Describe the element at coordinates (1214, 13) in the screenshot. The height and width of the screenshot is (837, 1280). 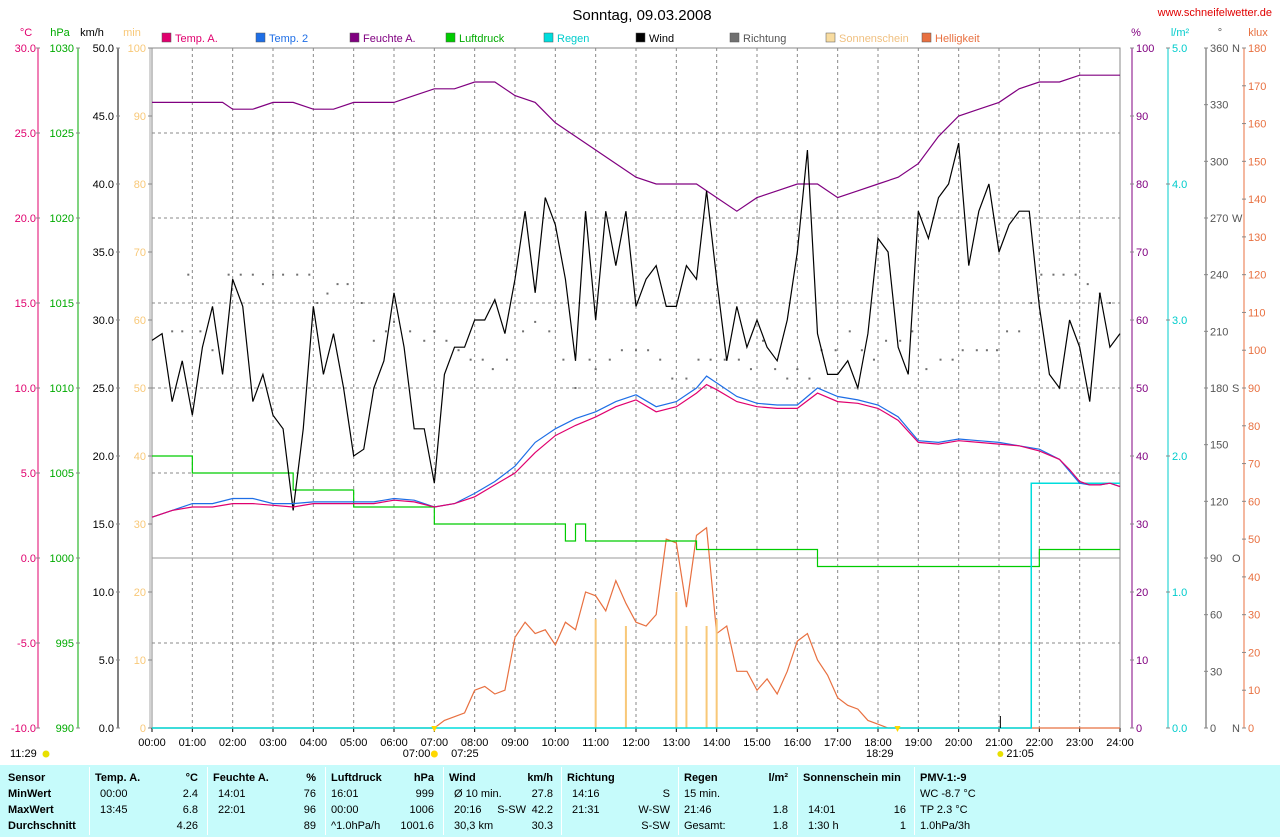
I see `website-link: www.schneifelwetter.de` at that location.